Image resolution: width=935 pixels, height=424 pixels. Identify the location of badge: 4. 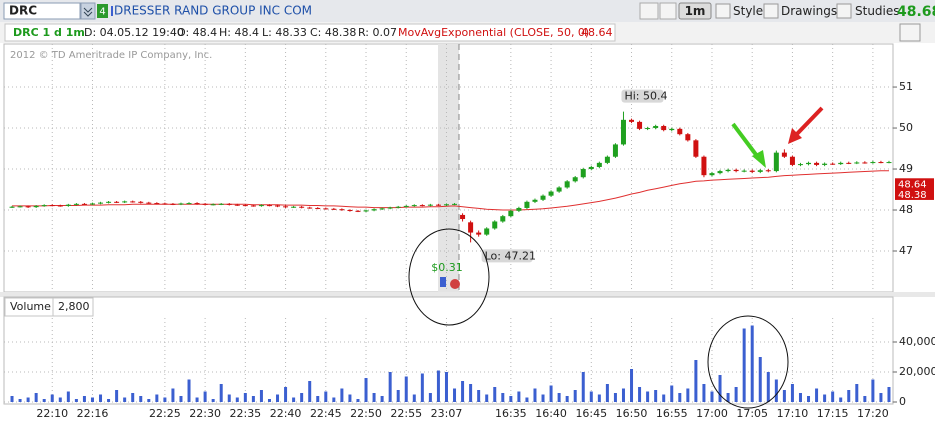
(102, 12).